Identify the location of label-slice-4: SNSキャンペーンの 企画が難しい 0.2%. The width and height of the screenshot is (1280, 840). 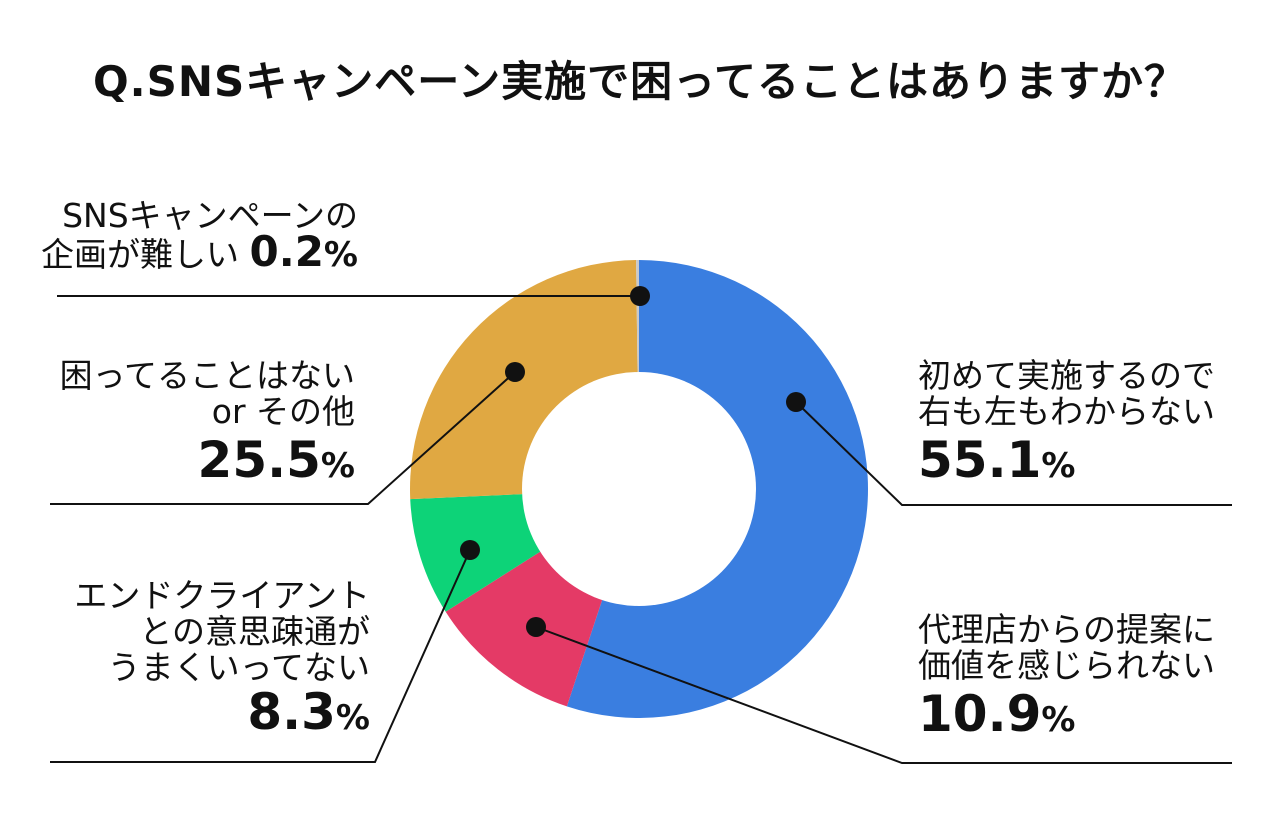
(199, 235).